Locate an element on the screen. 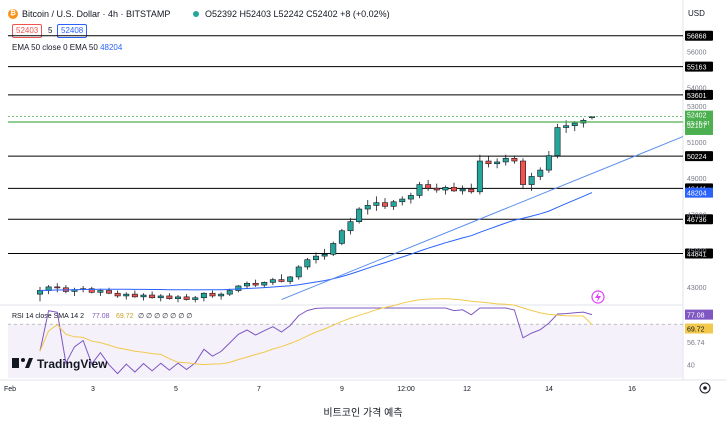 This screenshot has height=426, width=726. ohlc-readout: O52392 H52403 L52242 C52402 +8 (+0.02%) is located at coordinates (297, 14).